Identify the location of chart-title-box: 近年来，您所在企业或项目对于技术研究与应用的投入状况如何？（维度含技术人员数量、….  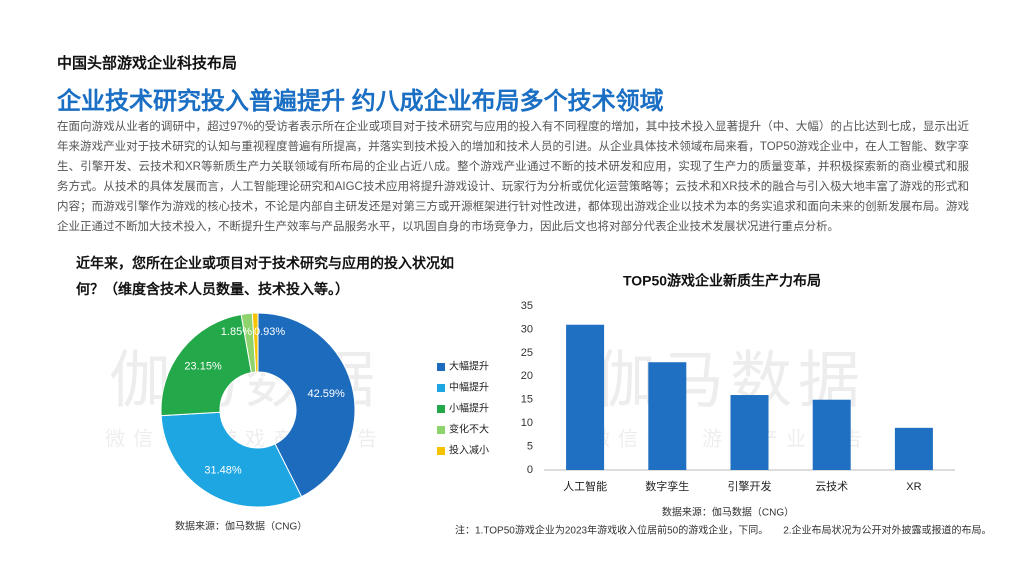
(265, 276).